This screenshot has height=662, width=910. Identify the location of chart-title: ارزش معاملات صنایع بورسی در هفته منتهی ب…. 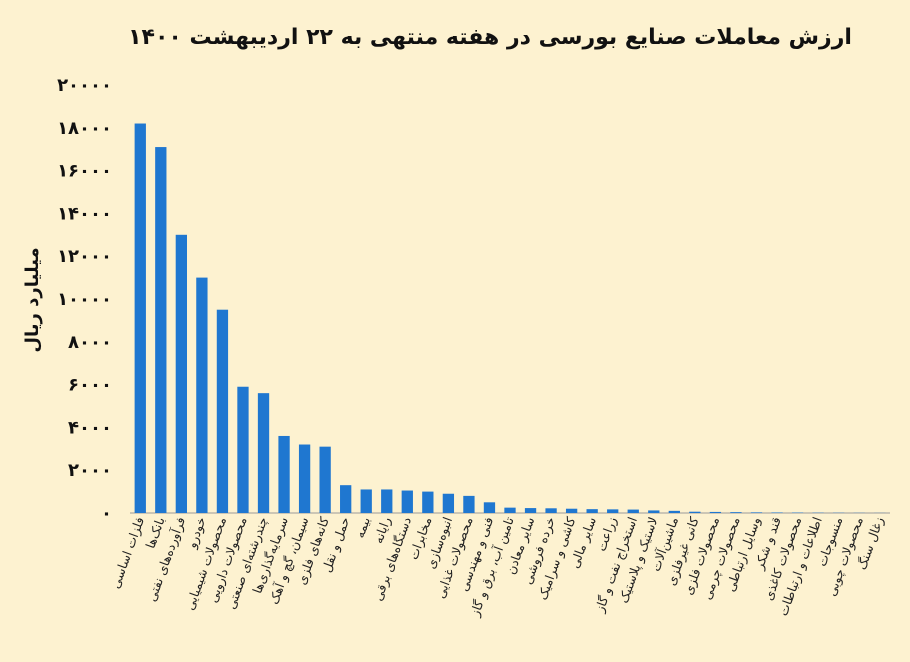
(490, 37).